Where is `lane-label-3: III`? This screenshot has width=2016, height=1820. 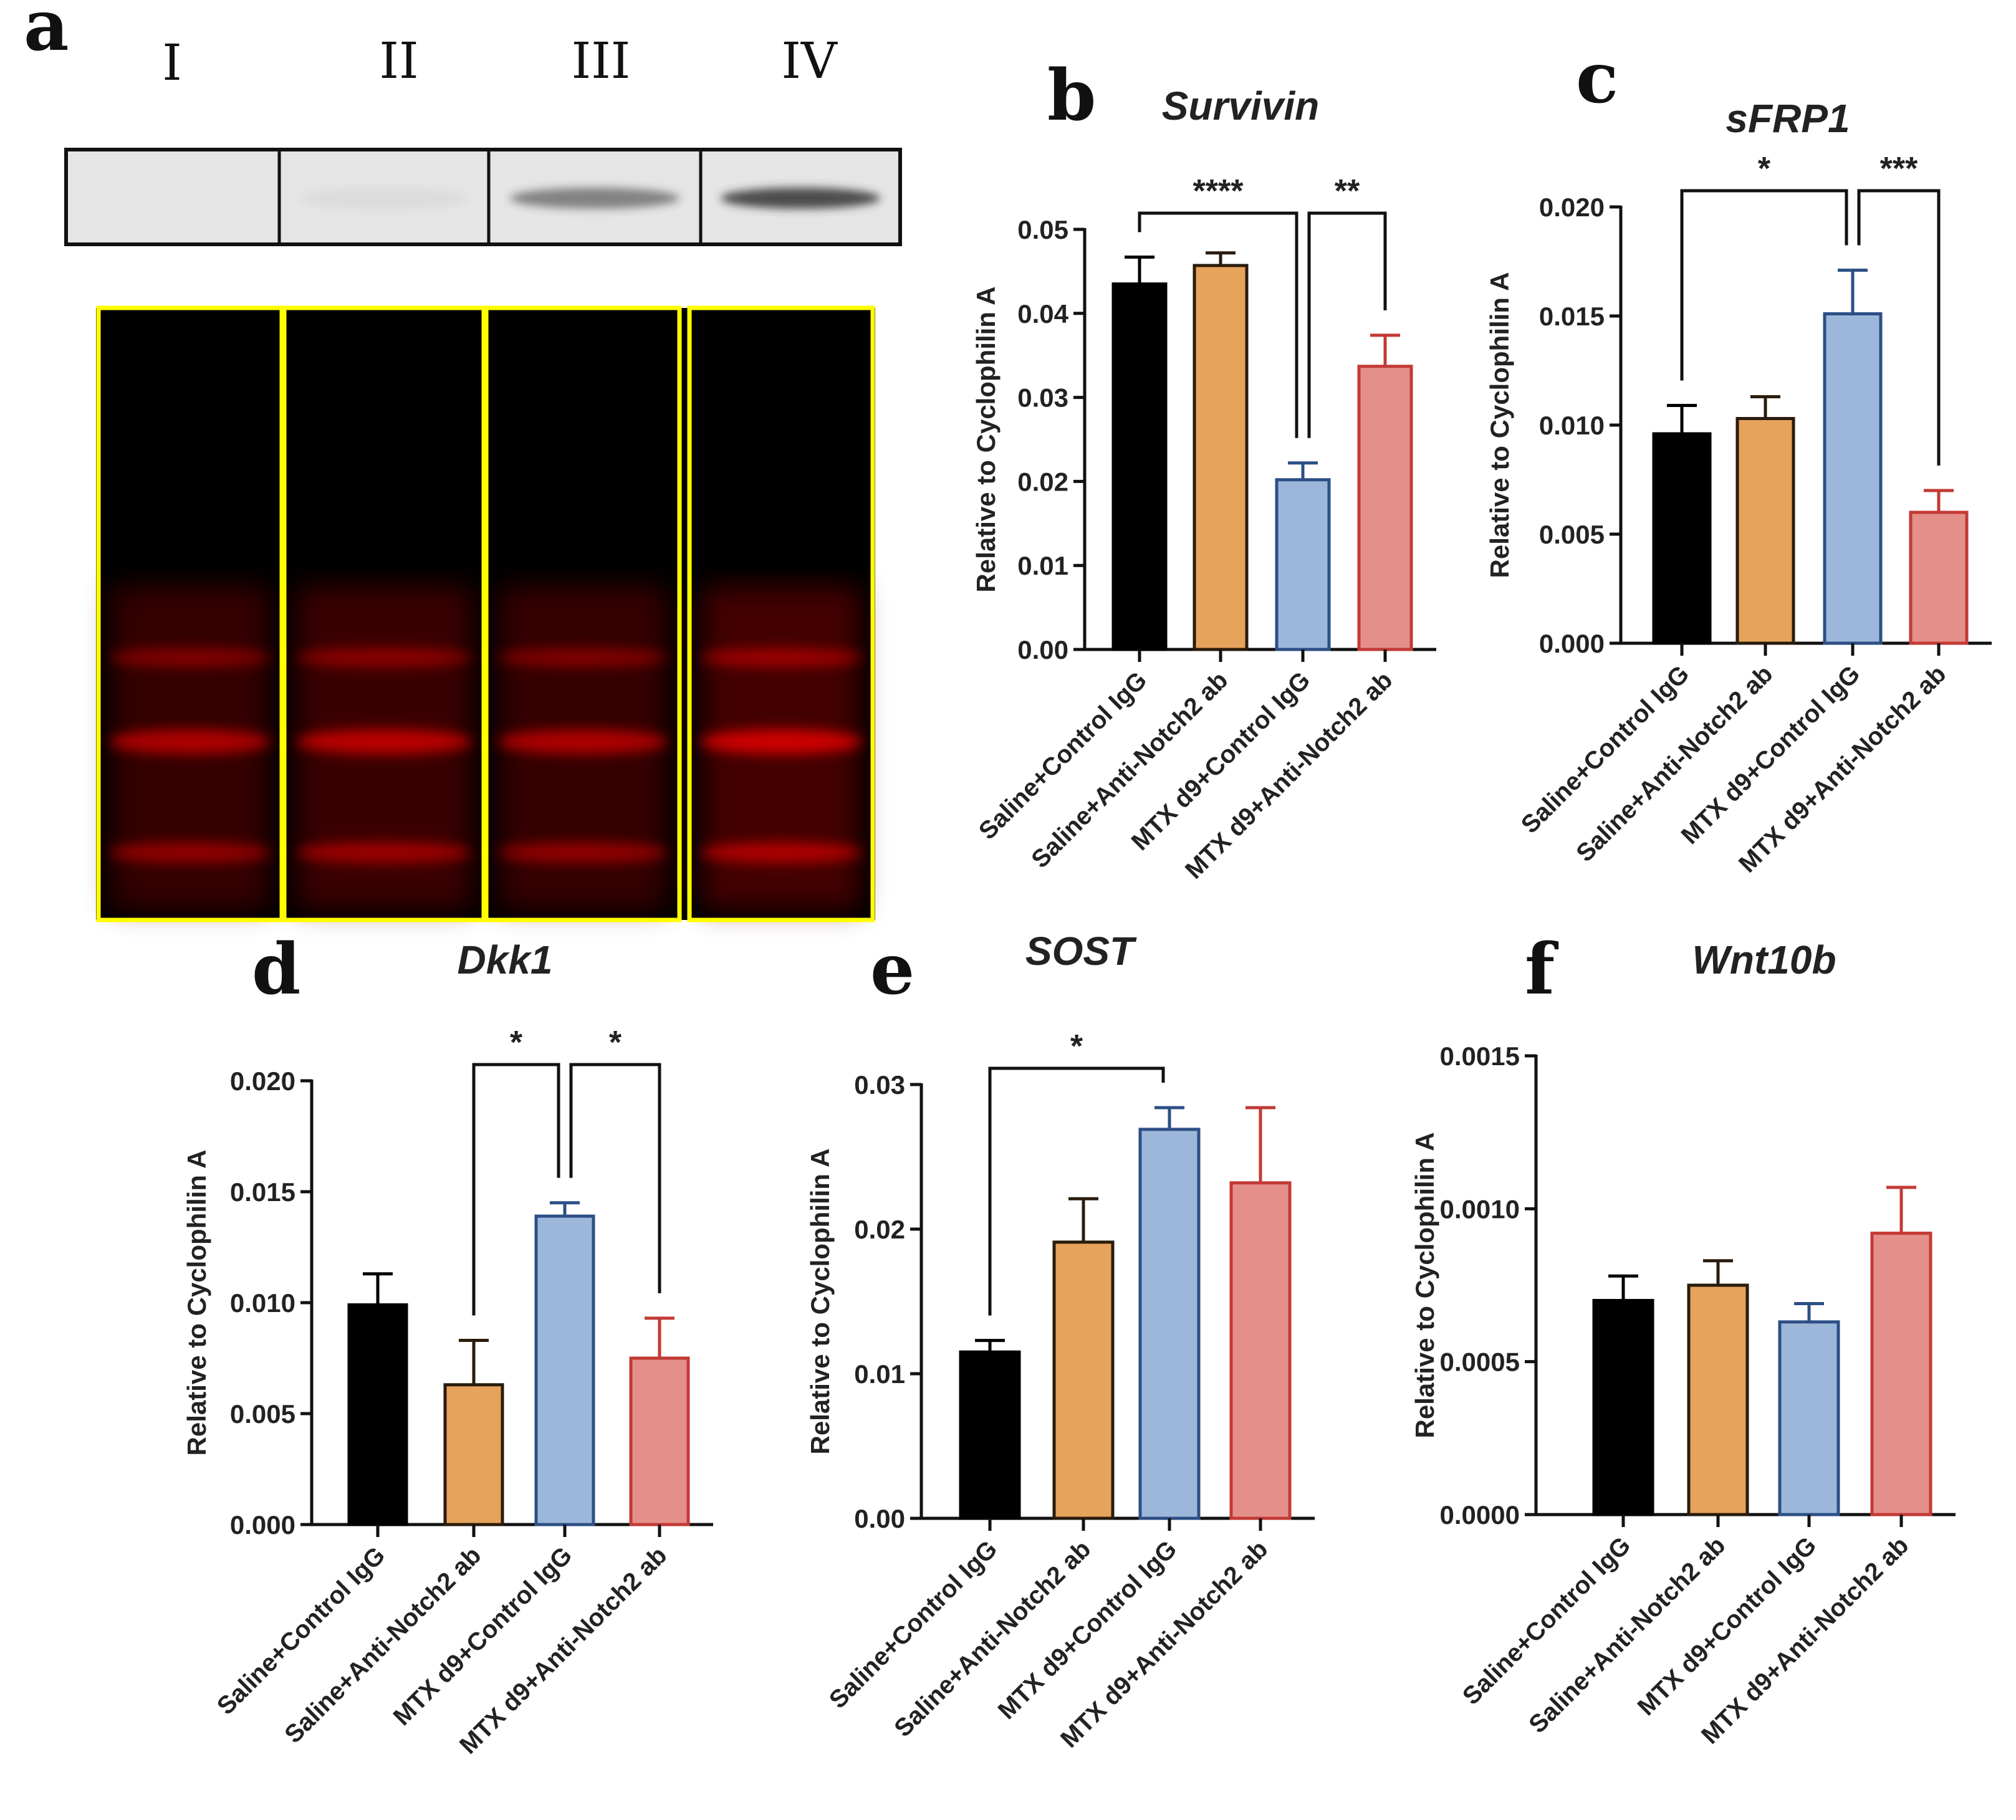
lane-label-3: III is located at coordinates (601, 61).